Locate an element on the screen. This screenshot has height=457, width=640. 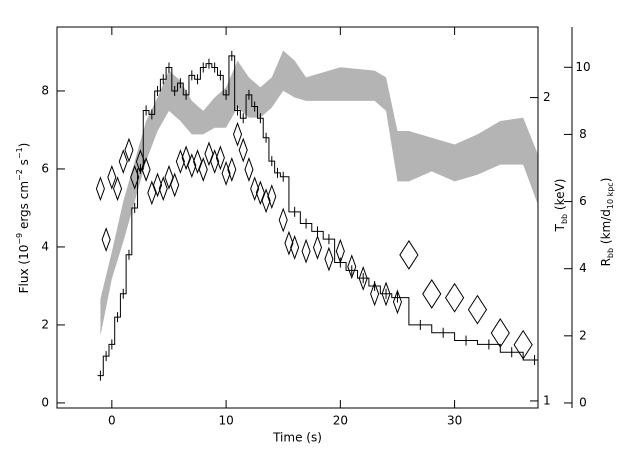
y-axis-label-part: ergs cm is located at coordinates (24, 207).